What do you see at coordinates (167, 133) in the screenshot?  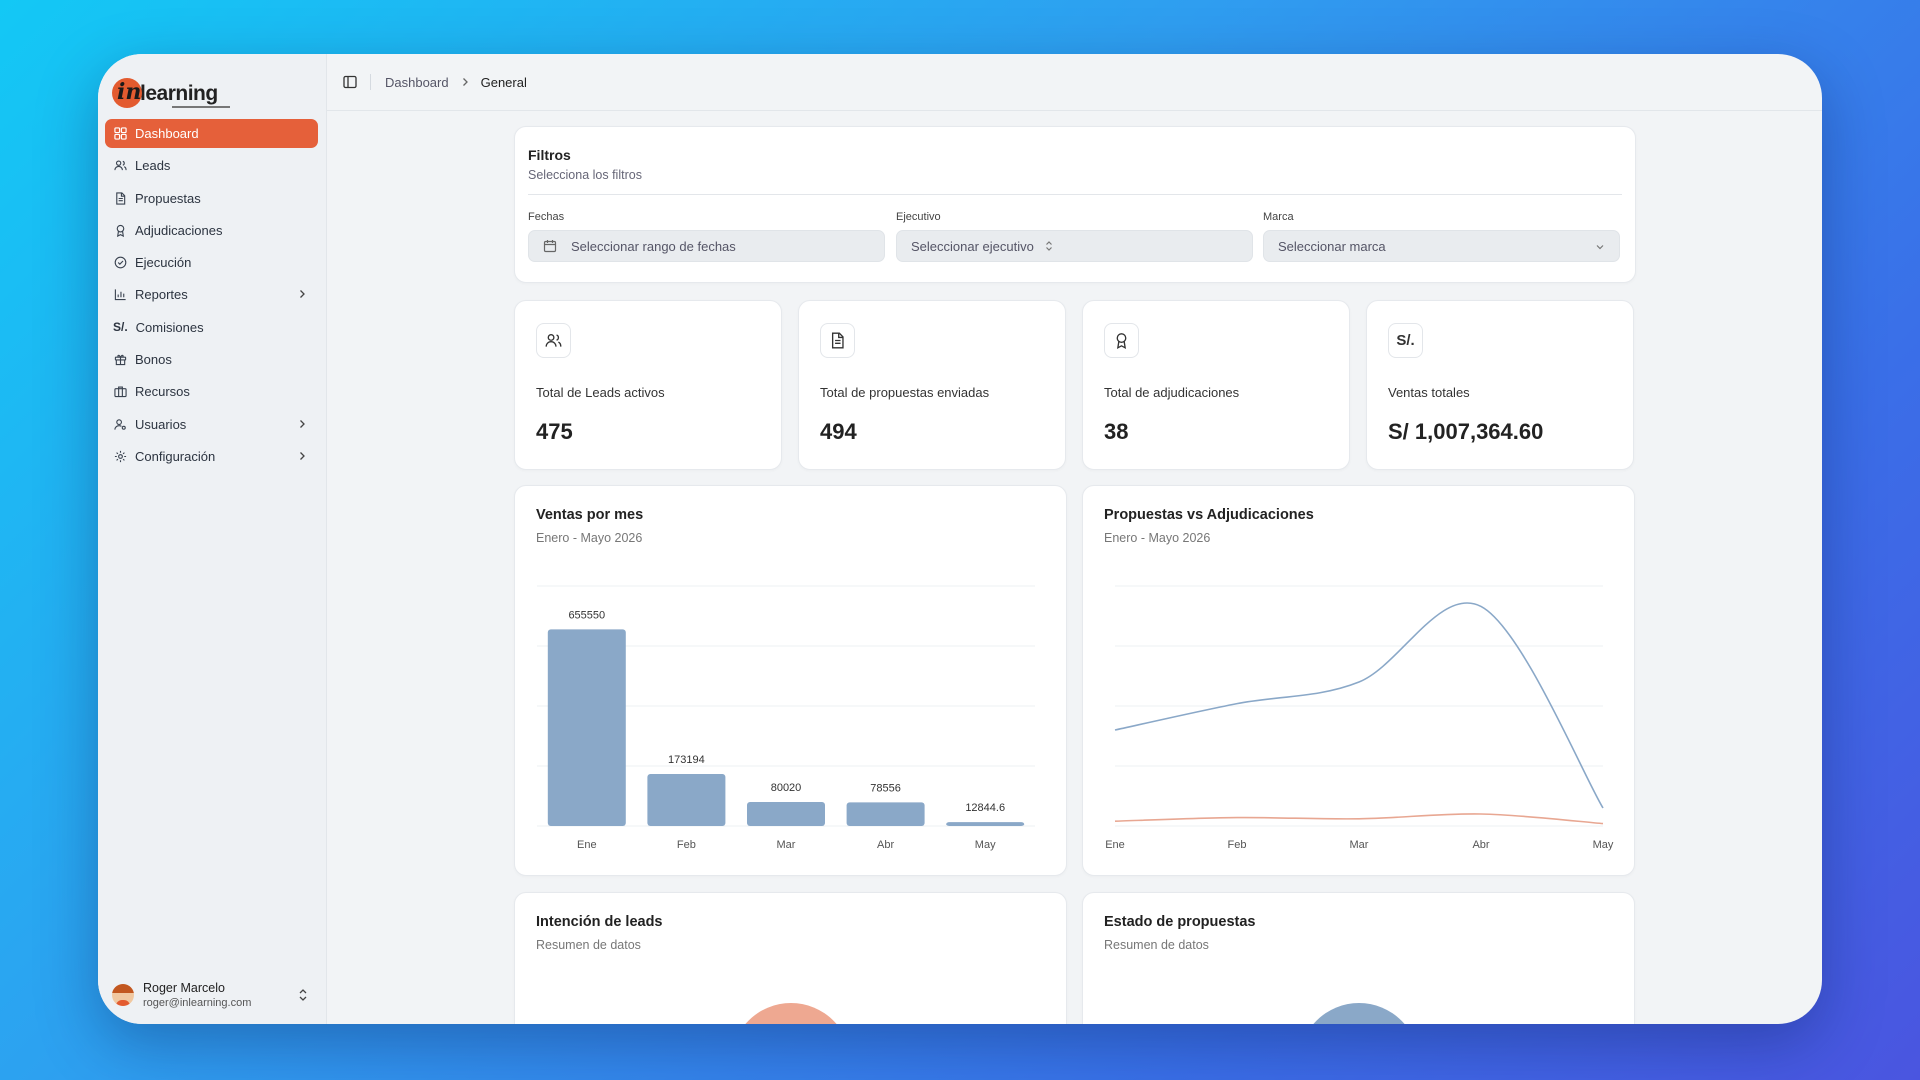 I see `sidebar-item-label: Dashboard` at bounding box center [167, 133].